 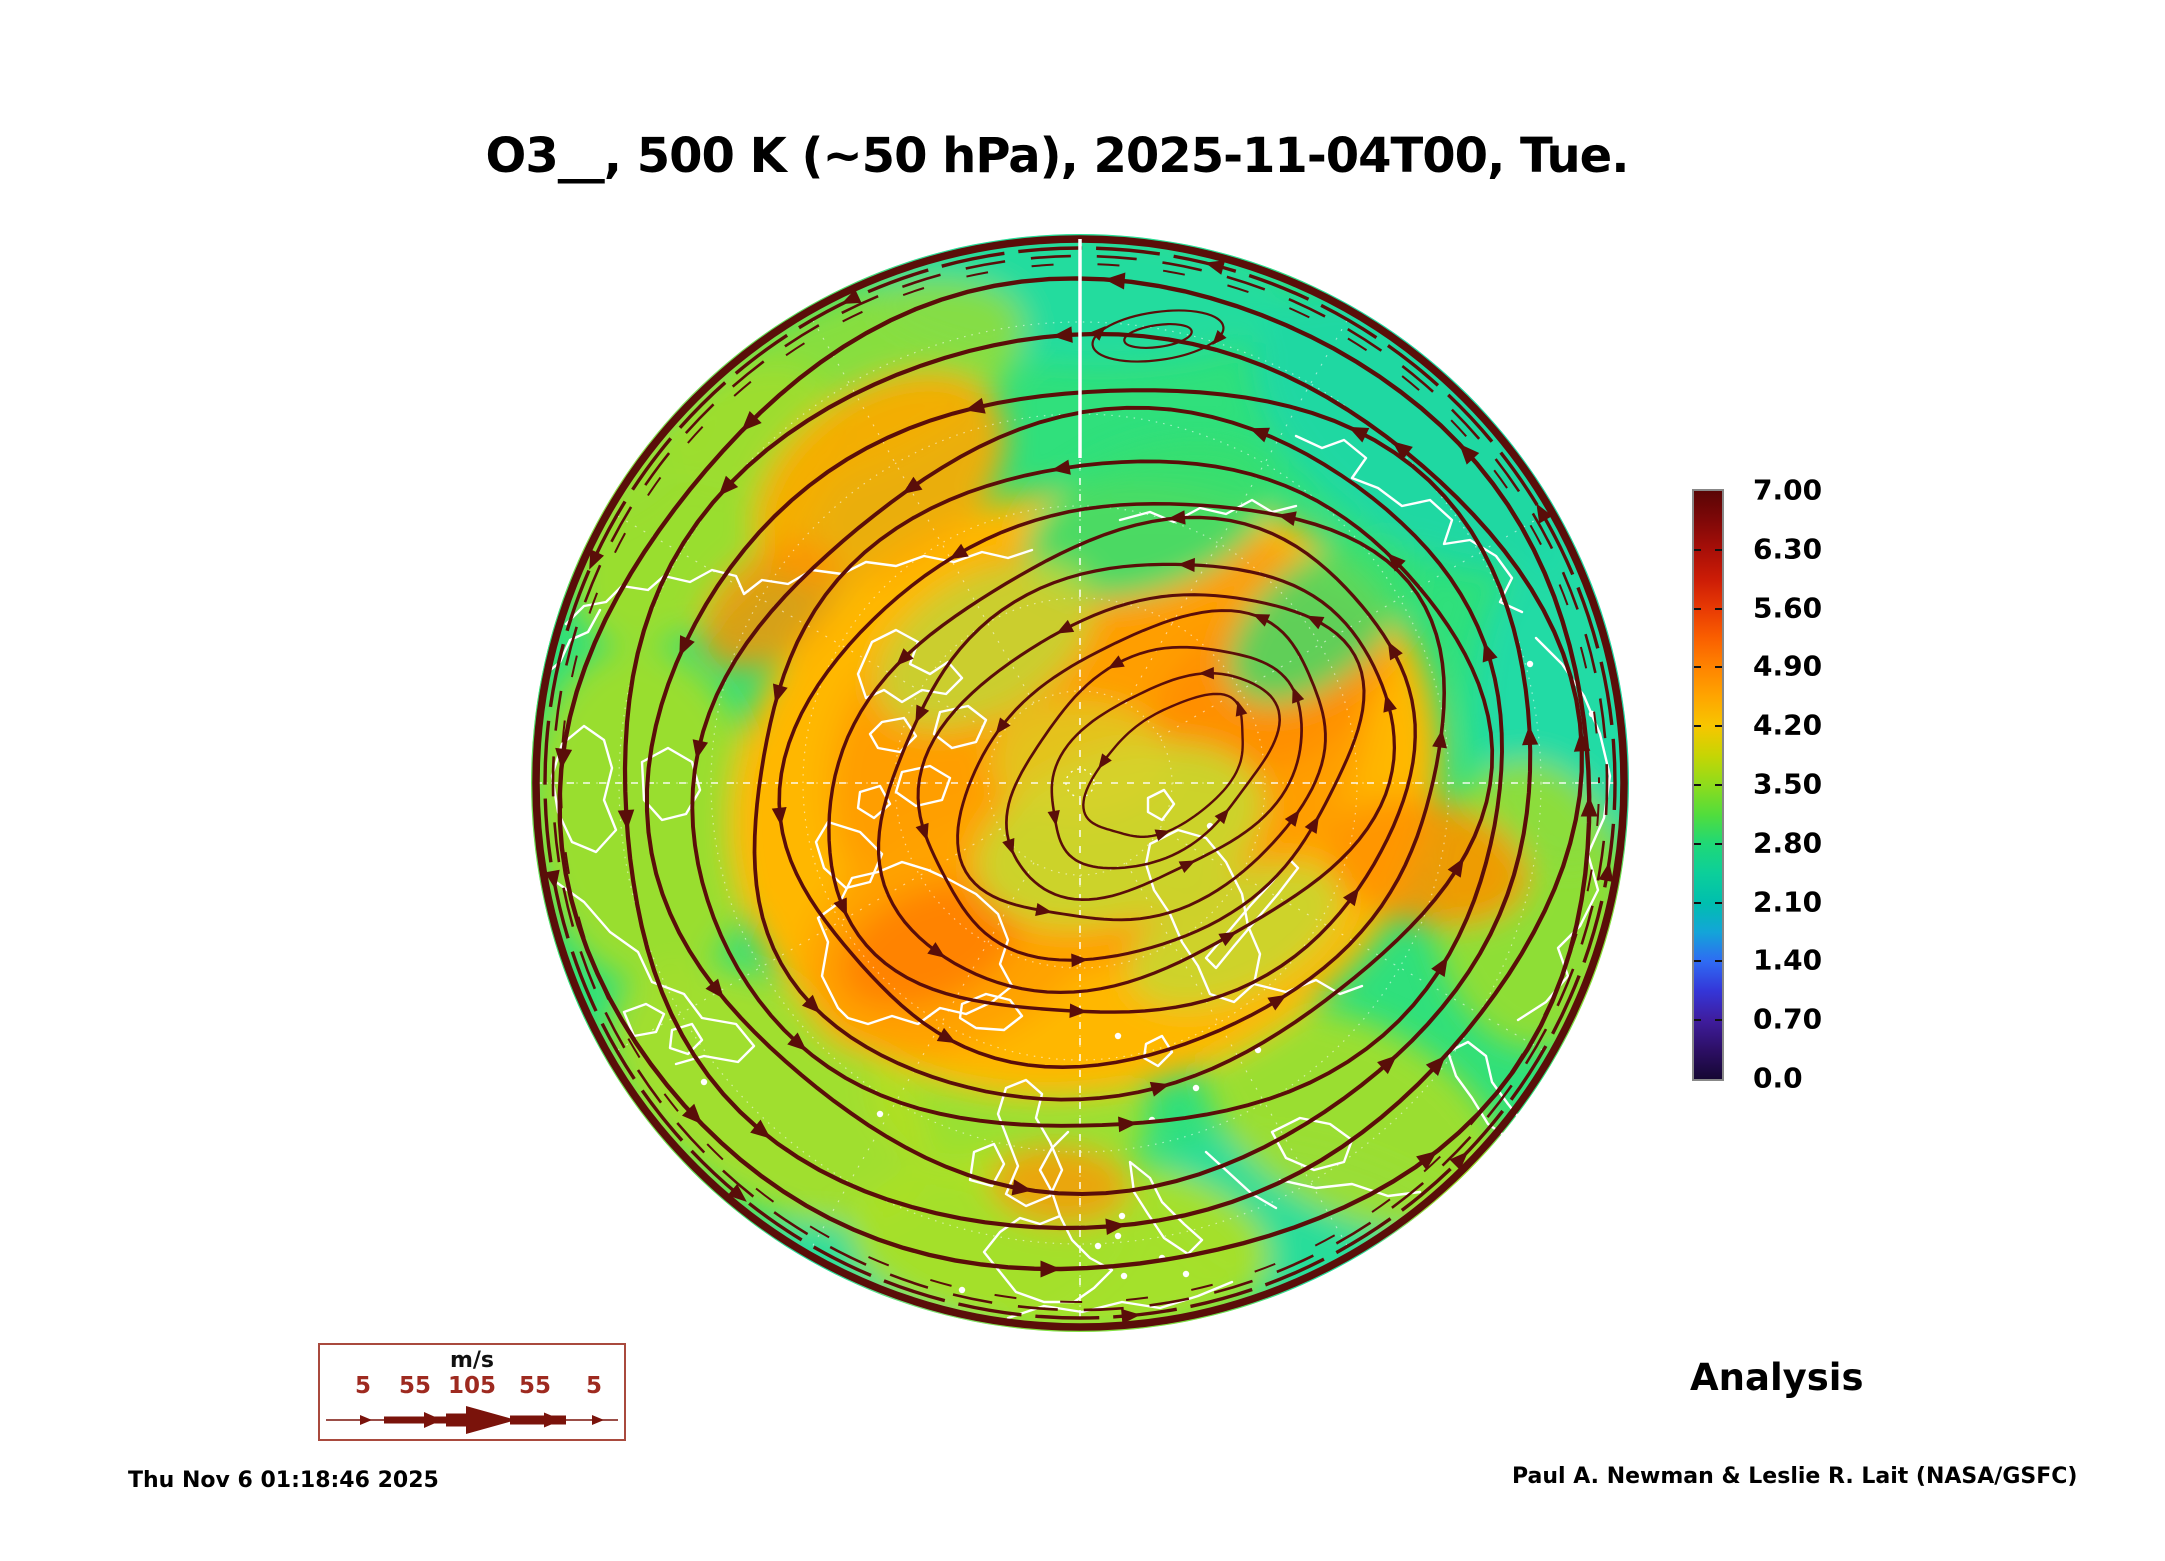 I want to click on colorbar-tick-label: 2.10, so click(x=1788, y=902).